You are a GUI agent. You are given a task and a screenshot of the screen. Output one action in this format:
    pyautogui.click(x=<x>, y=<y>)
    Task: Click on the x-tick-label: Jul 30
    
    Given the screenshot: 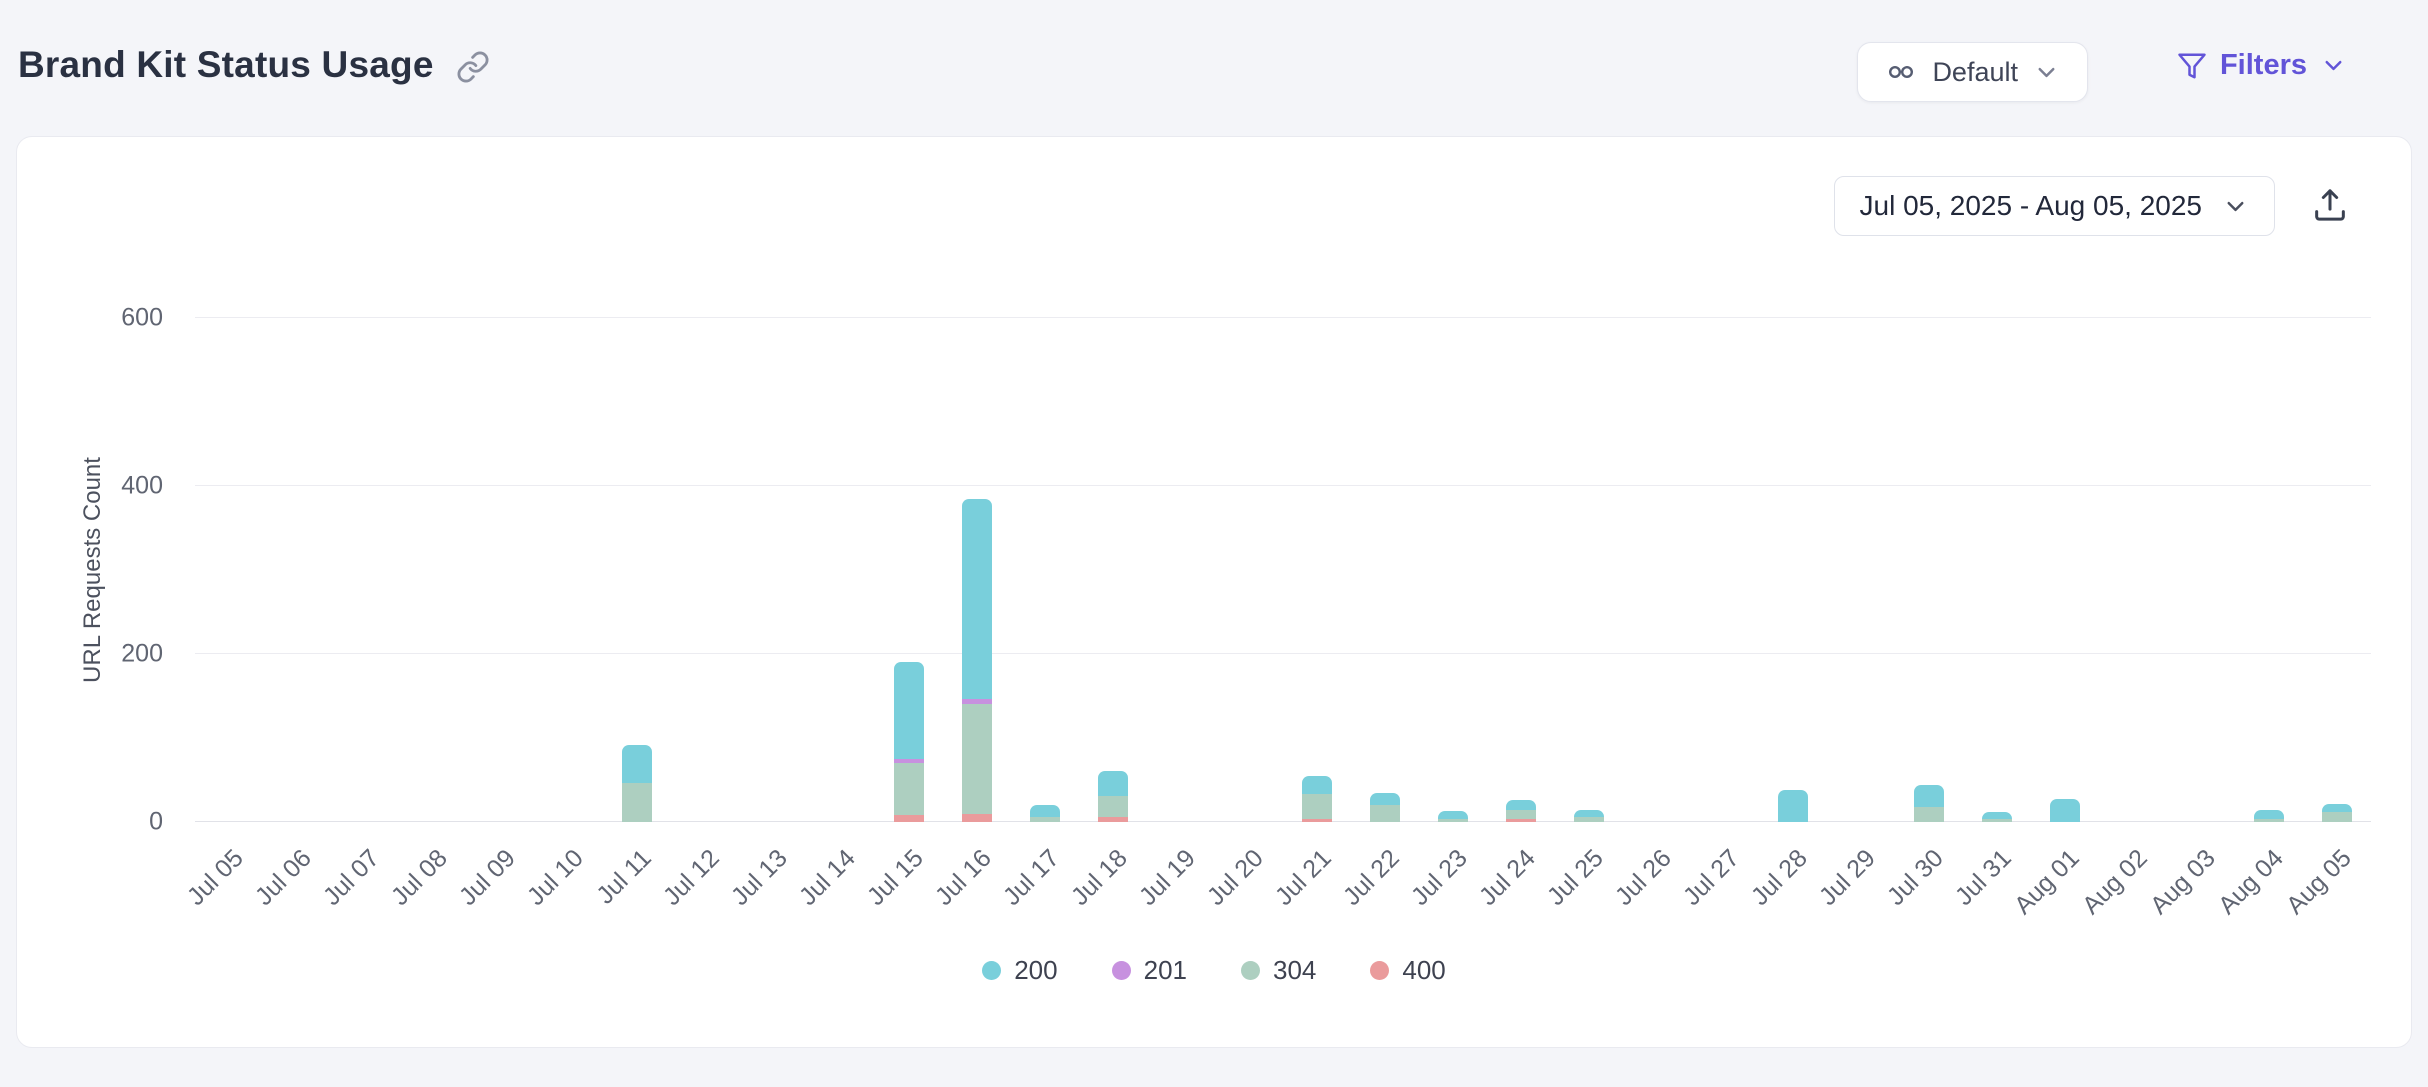 What is the action you would take?
    pyautogui.click(x=1915, y=877)
    